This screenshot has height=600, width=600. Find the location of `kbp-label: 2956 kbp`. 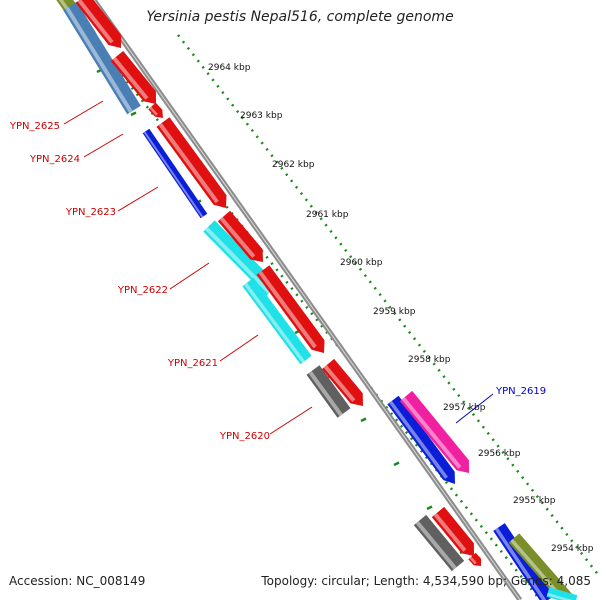

kbp-label: 2956 kbp is located at coordinates (499, 454).